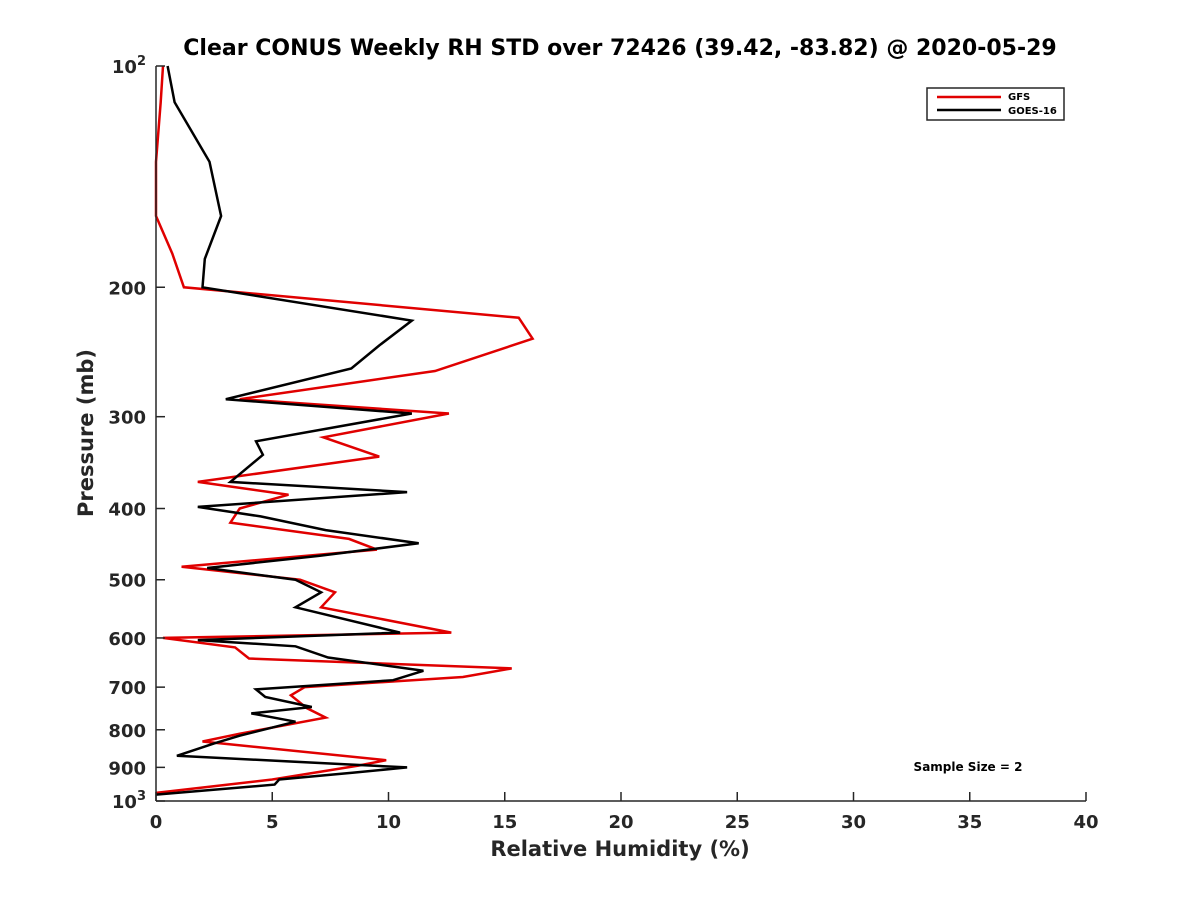 The width and height of the screenshot is (1200, 900). I want to click on x-tick-label: 20, so click(620, 822).